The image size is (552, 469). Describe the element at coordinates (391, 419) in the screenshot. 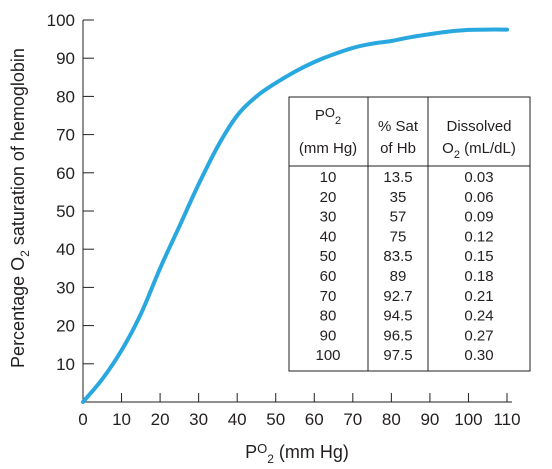

I see `x-tick-label-80: 80` at that location.